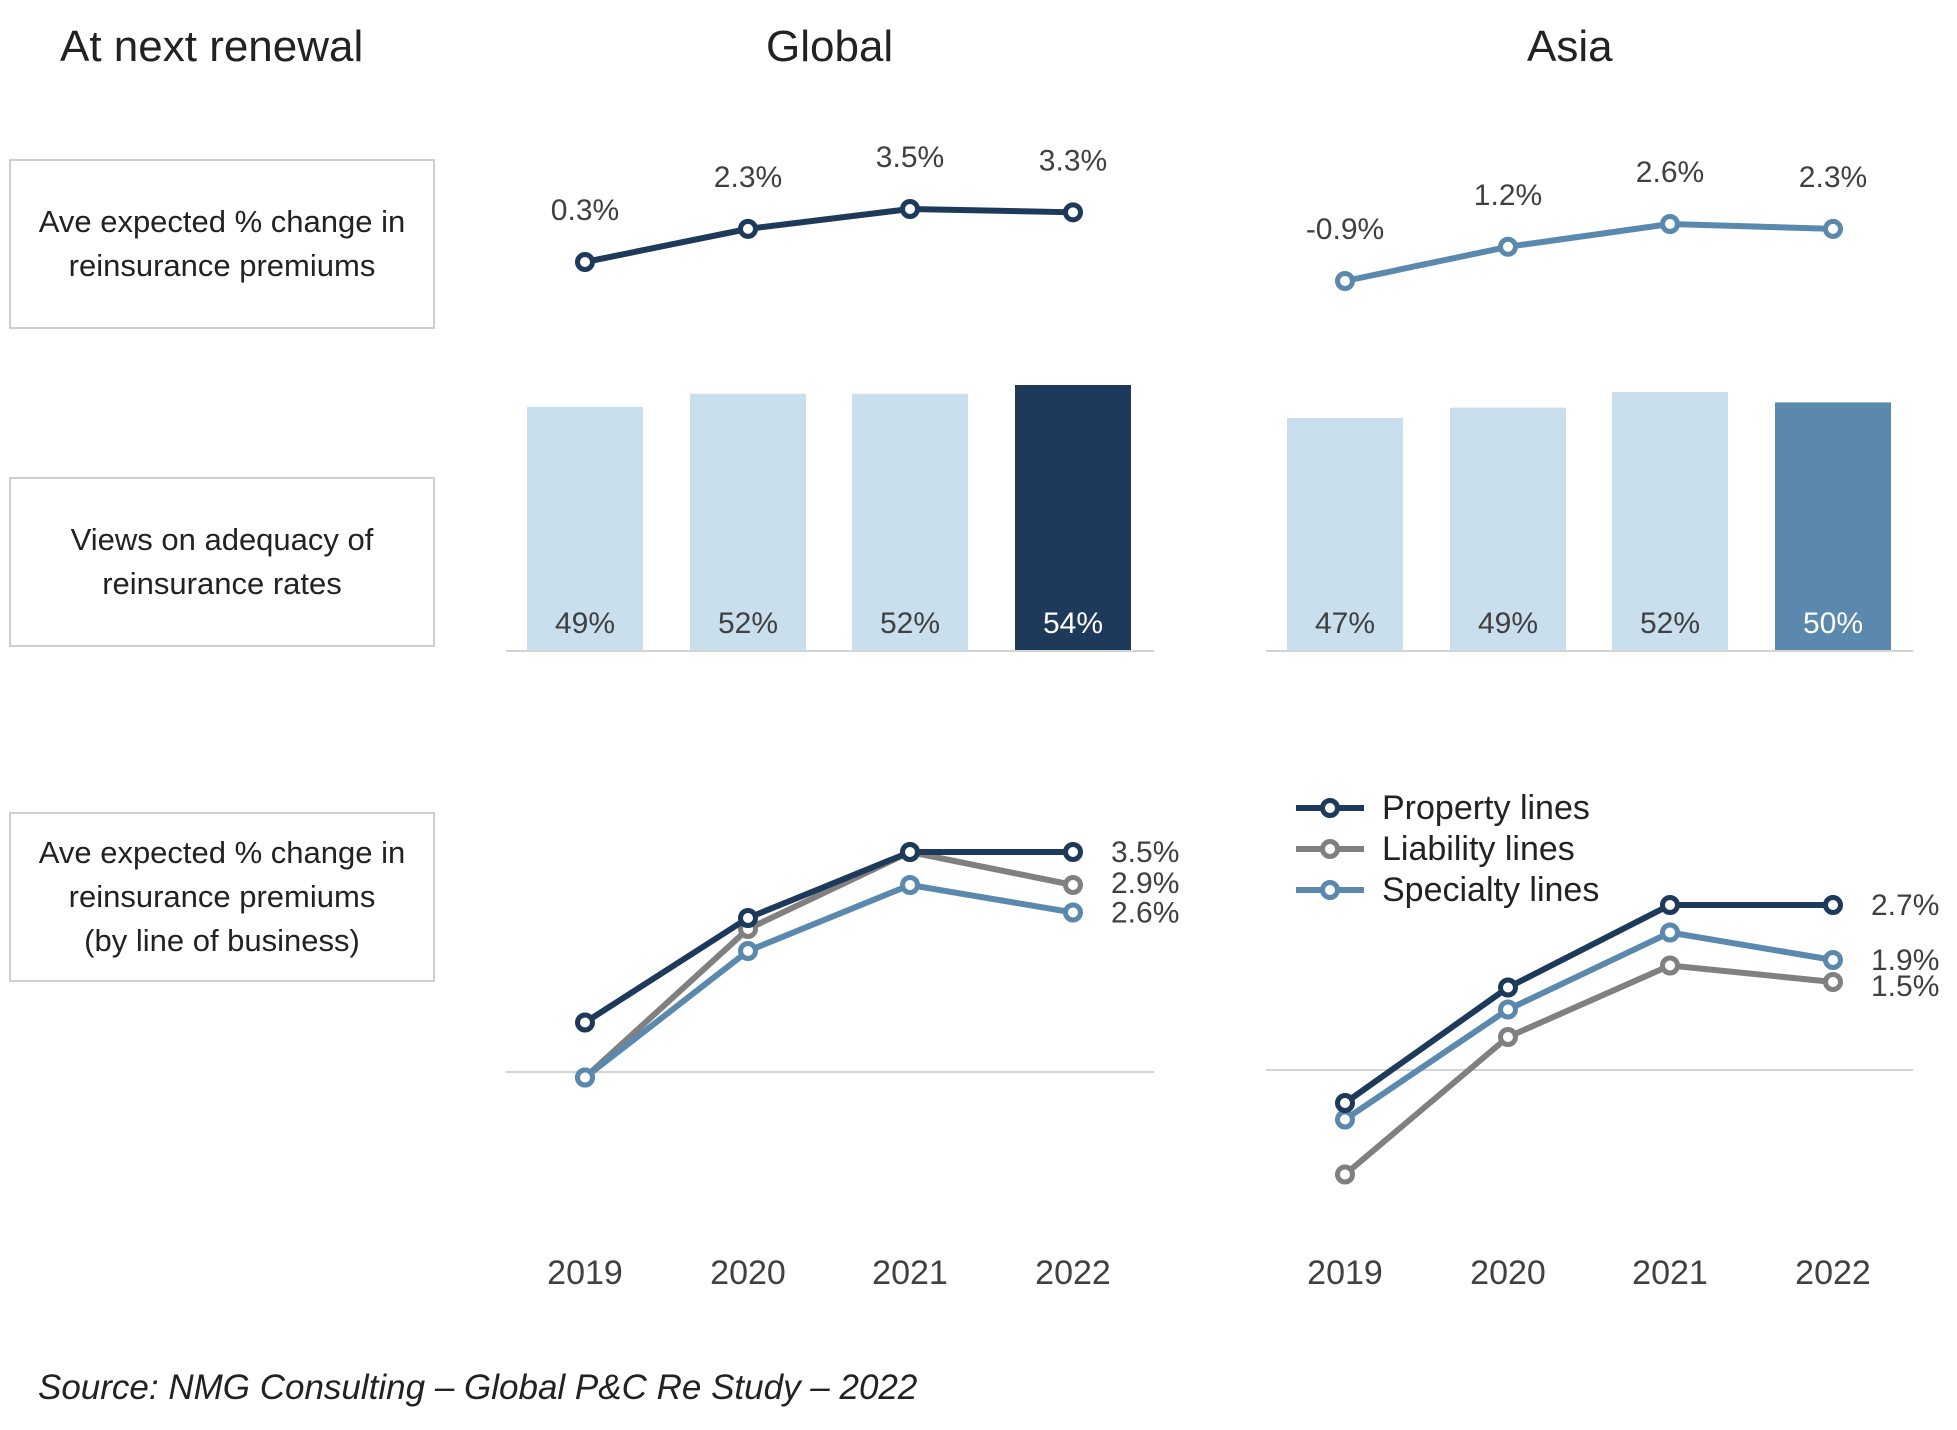 This screenshot has width=1957, height=1430. I want to click on by-line-end-label-global-liability-lines: 2.9%, so click(1145, 883).